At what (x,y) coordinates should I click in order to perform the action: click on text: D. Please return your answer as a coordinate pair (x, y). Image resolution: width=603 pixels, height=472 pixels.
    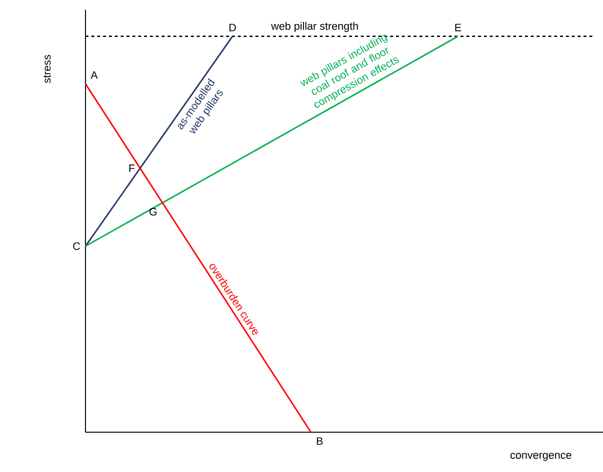
    Looking at the image, I should click on (233, 28).